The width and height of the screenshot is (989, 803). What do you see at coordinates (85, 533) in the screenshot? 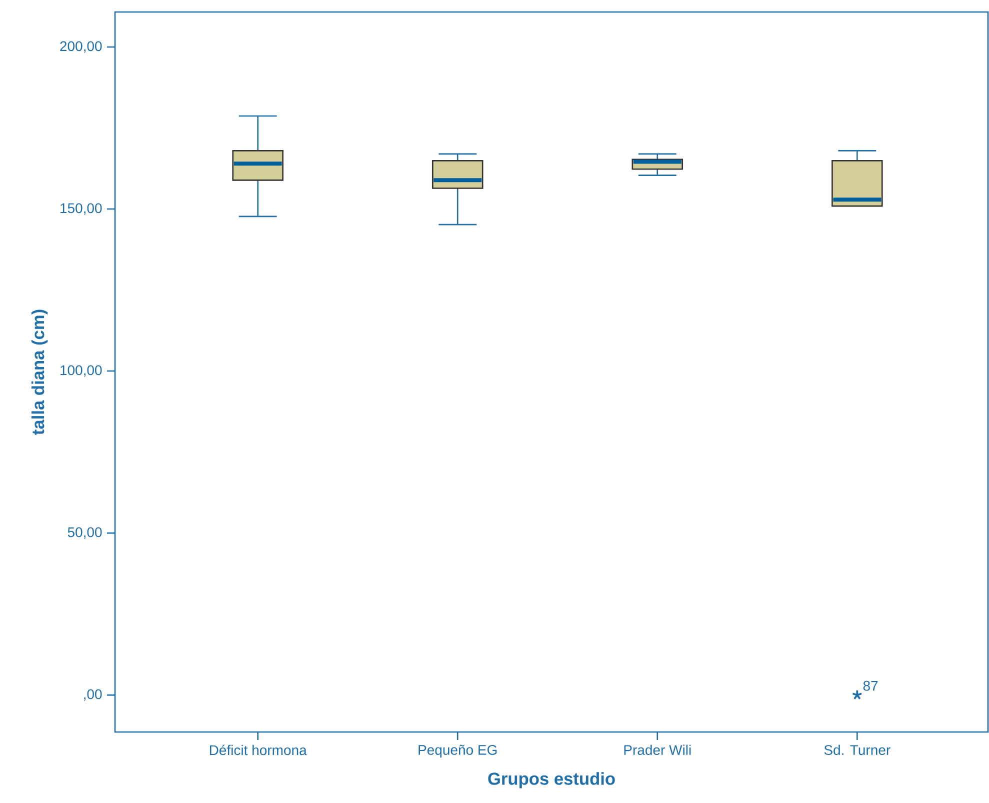
I see `y-tick-label: 50,00` at bounding box center [85, 533].